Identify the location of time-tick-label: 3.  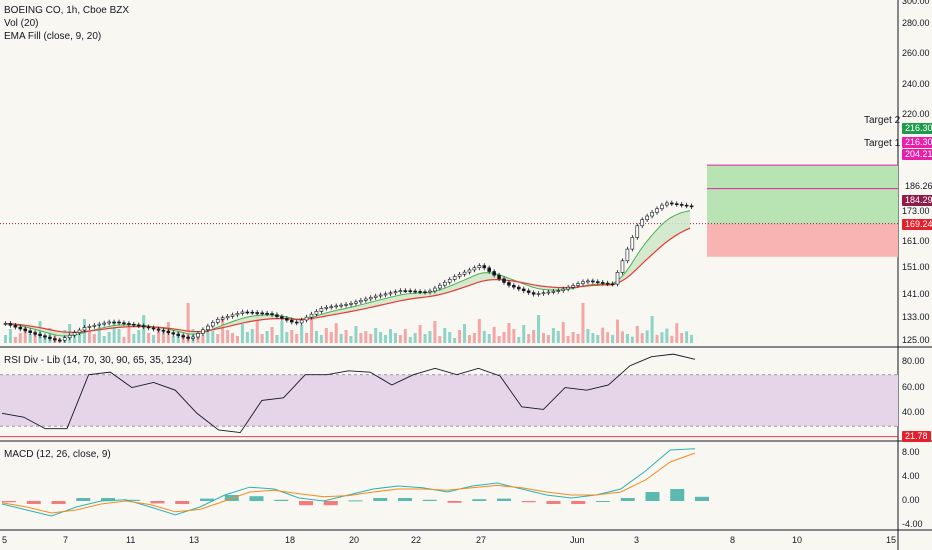
(637, 540).